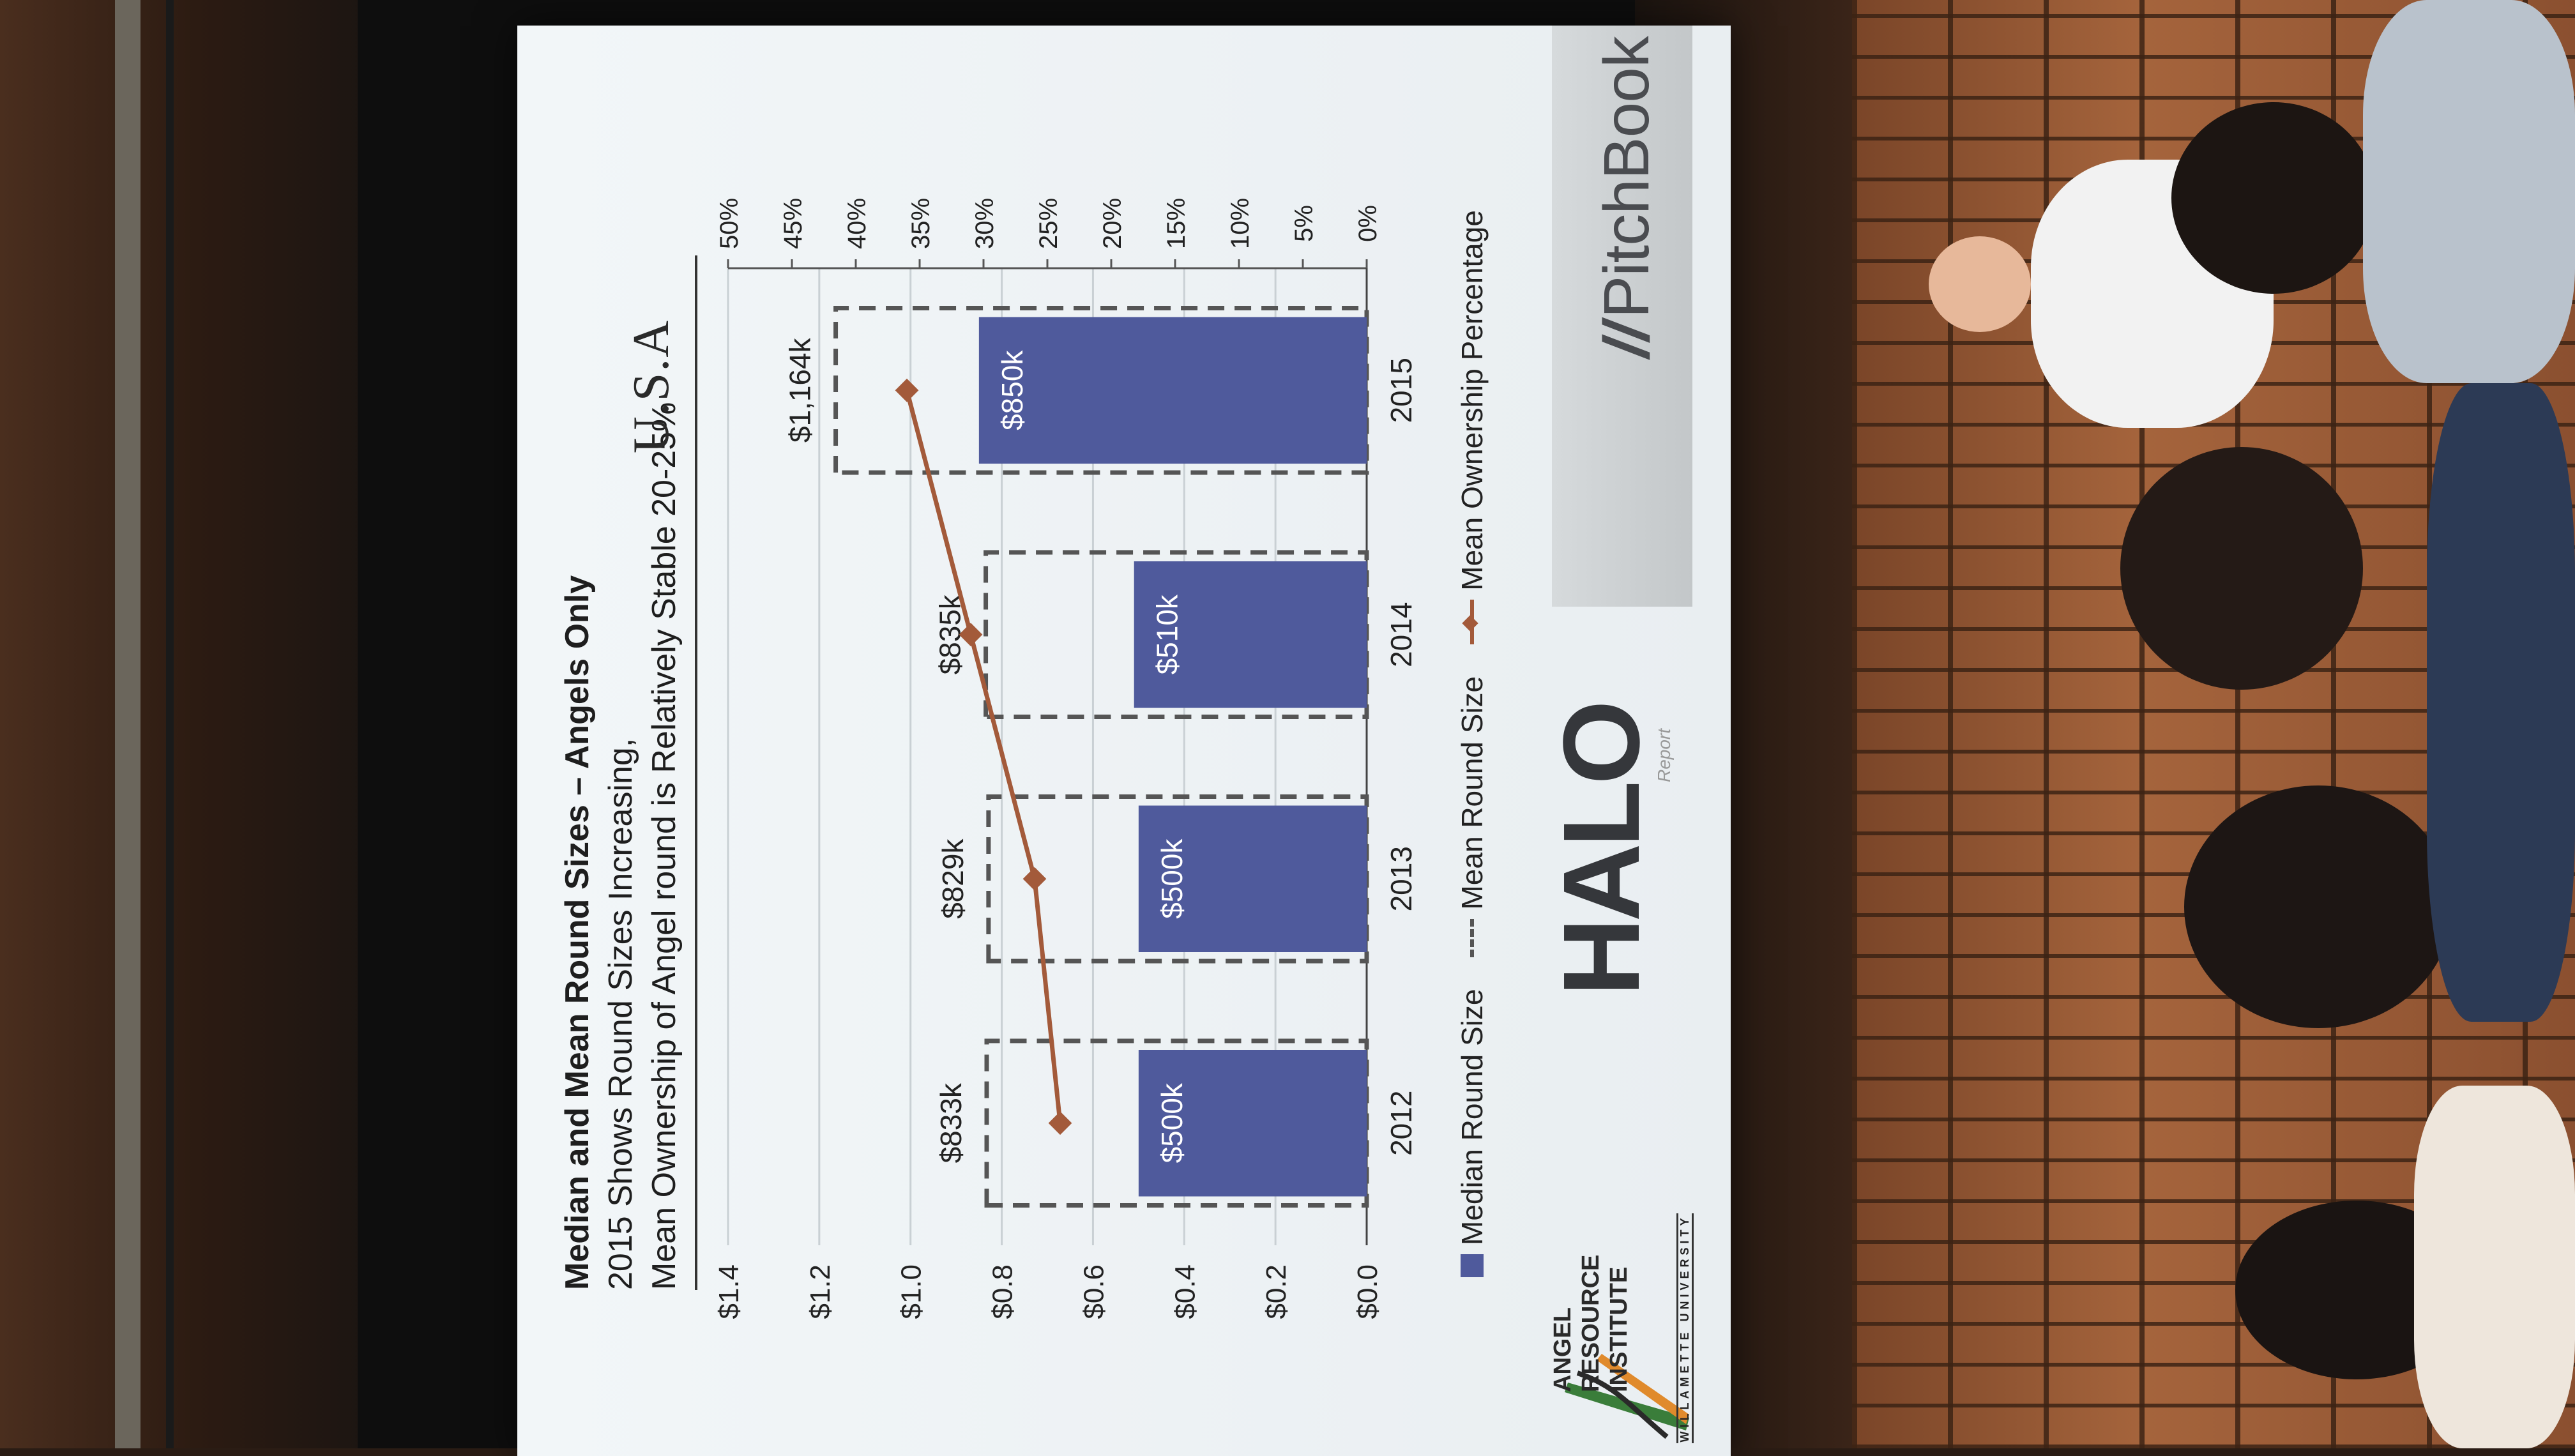  Describe the element at coordinates (821, 1291) in the screenshot. I see `y-left-tick-label: $1.2` at that location.